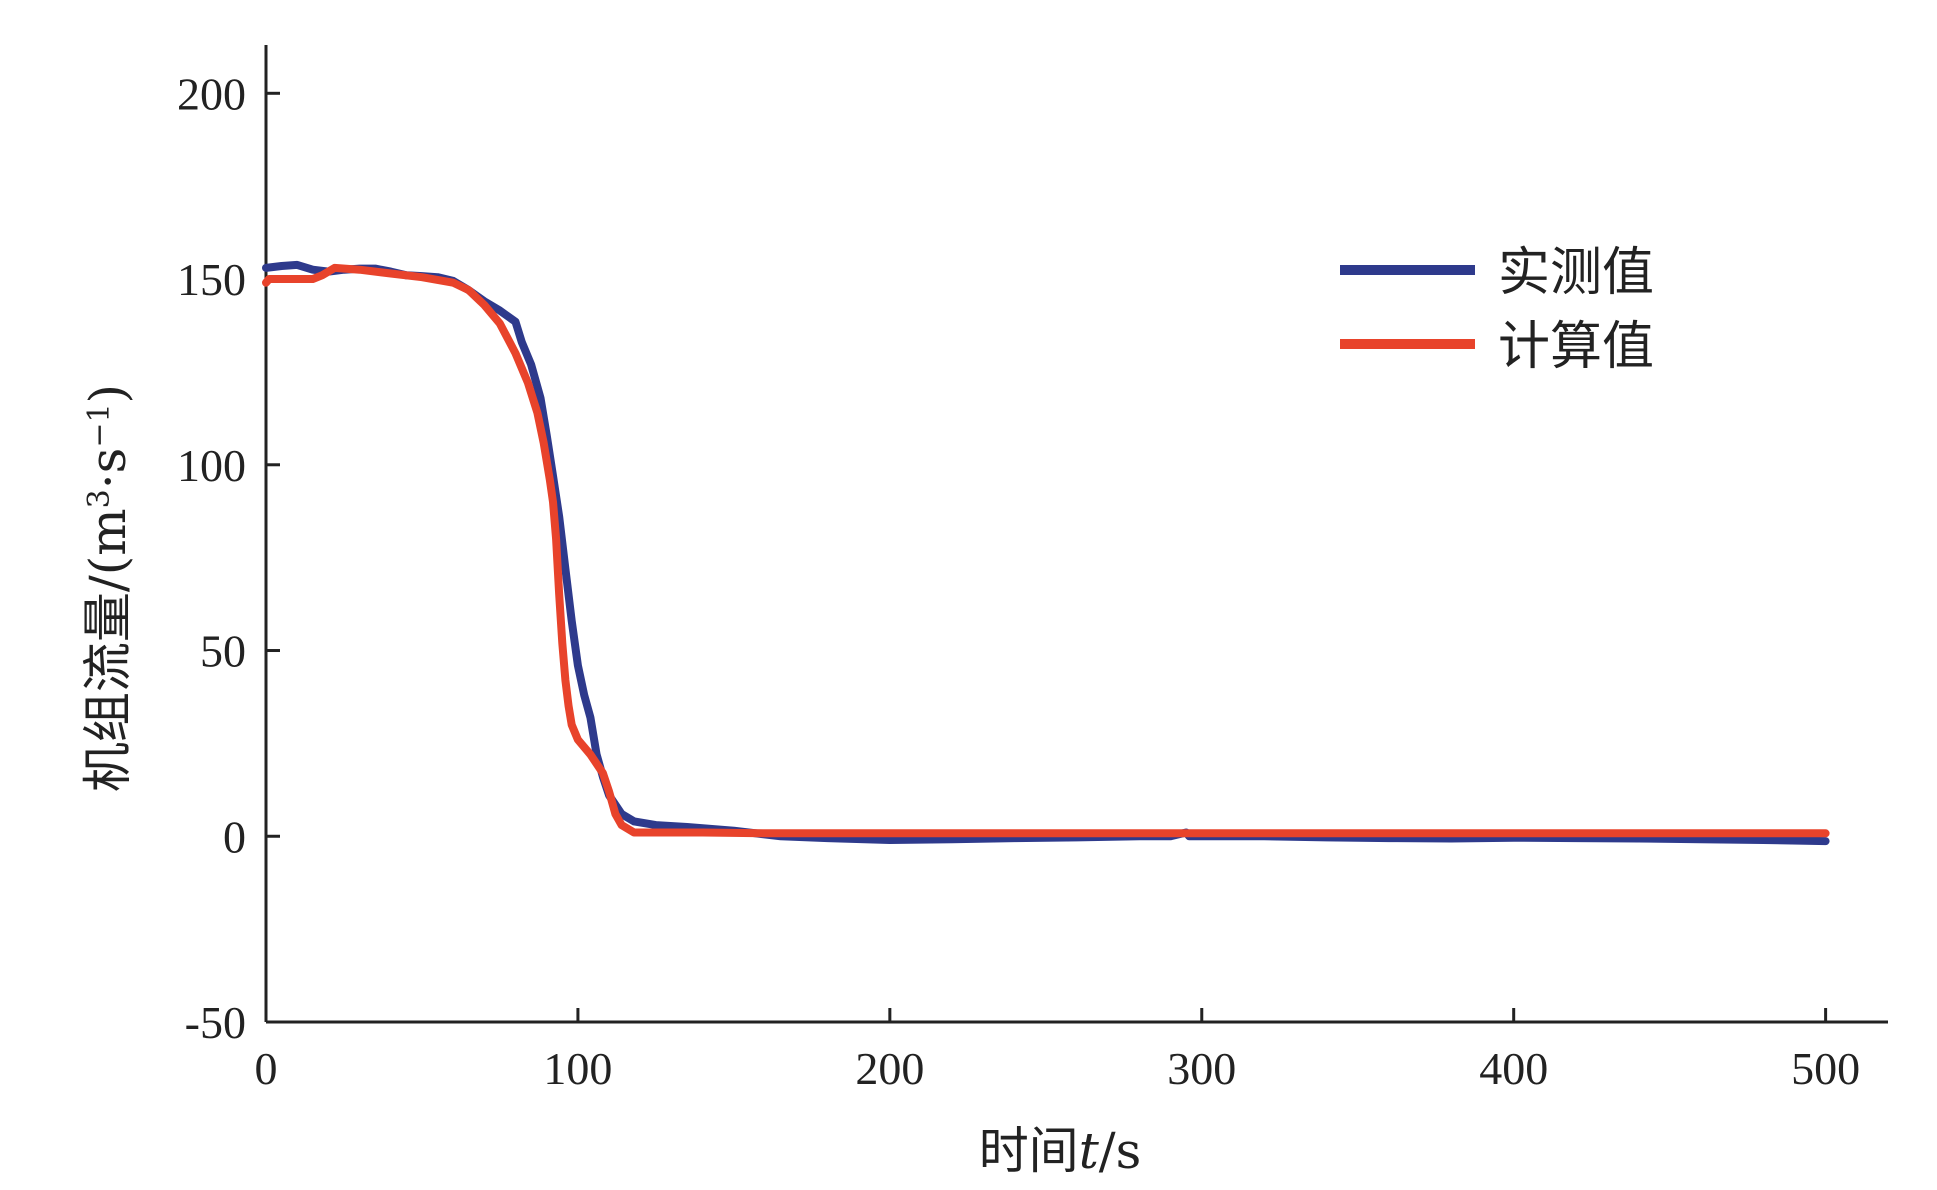 This screenshot has height=1190, width=1937. I want to click on y-axis-title-sup2: −1, so click(99, 425).